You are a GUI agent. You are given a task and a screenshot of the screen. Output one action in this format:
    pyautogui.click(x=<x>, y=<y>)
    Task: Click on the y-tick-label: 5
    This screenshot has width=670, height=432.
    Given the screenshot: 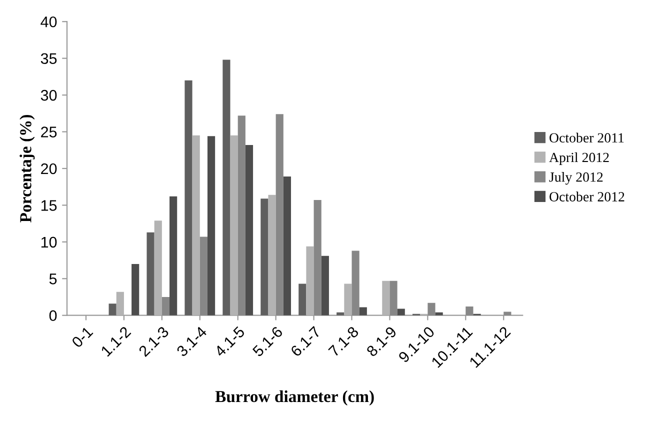 What is the action you would take?
    pyautogui.click(x=53, y=279)
    